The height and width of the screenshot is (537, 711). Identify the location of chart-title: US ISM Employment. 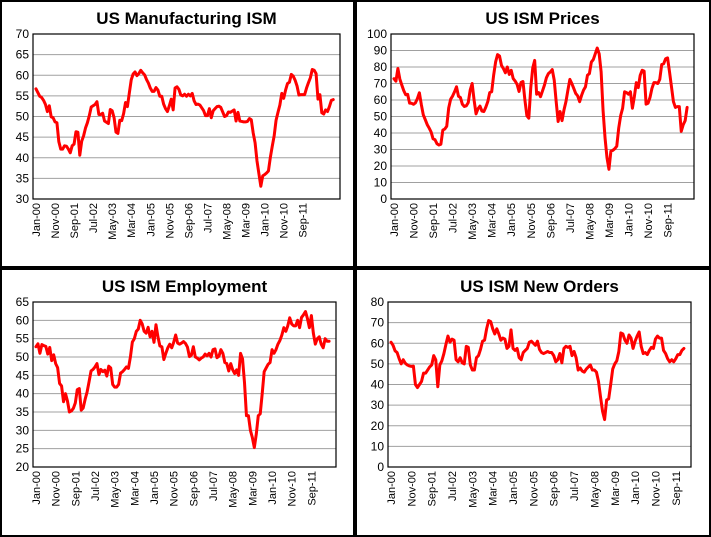
(185, 286).